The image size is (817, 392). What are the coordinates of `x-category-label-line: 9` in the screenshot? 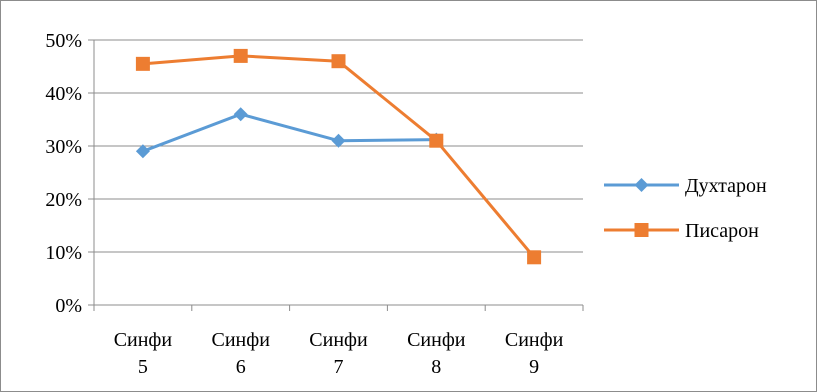 It's located at (534, 367).